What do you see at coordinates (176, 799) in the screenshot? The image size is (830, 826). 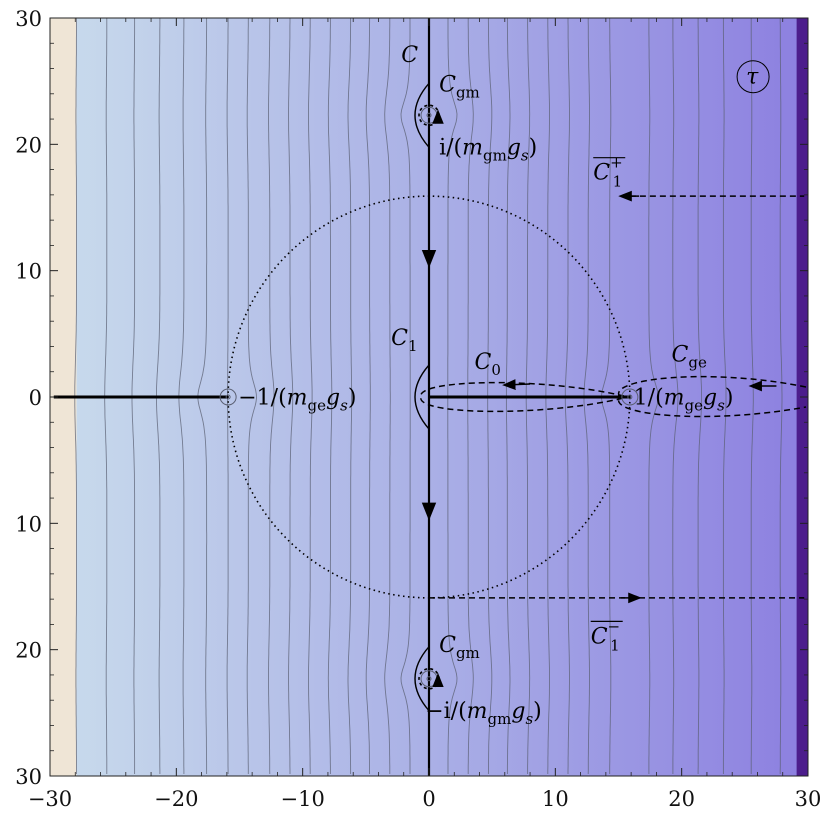 I see `x-tick-label: −20` at bounding box center [176, 799].